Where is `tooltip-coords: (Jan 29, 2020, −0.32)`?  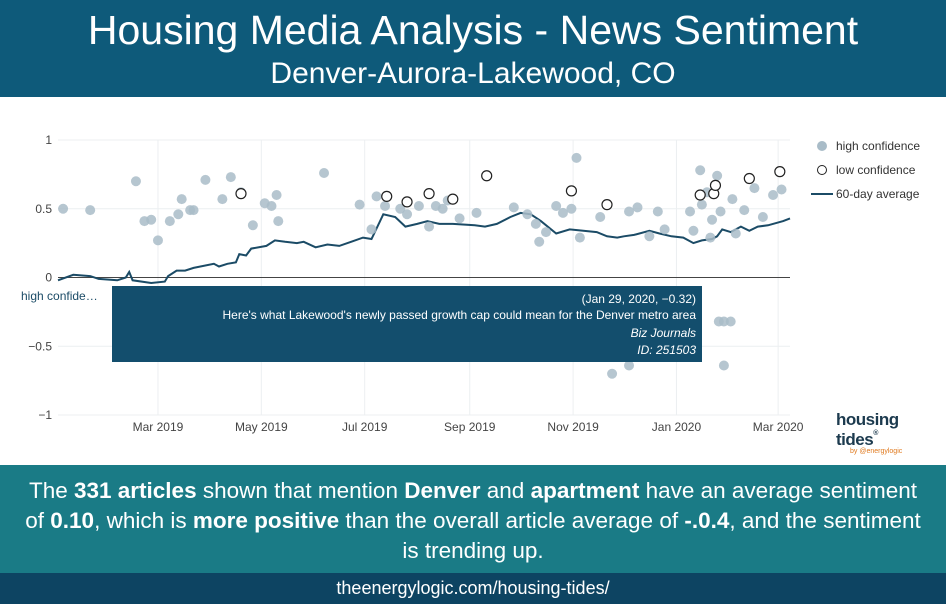
tooltip-coords: (Jan 29, 2020, −0.32) is located at coordinates (638, 299).